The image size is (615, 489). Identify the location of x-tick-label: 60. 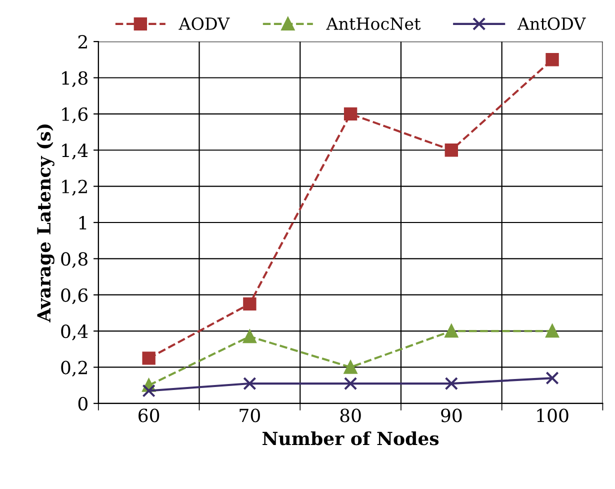
(149, 415).